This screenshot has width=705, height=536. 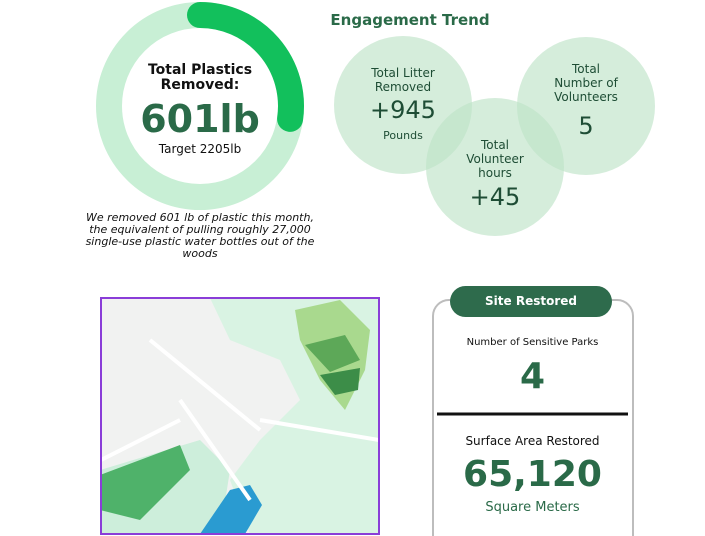 I want to click on gauge-target: Target 2205lb, so click(x=200, y=149).